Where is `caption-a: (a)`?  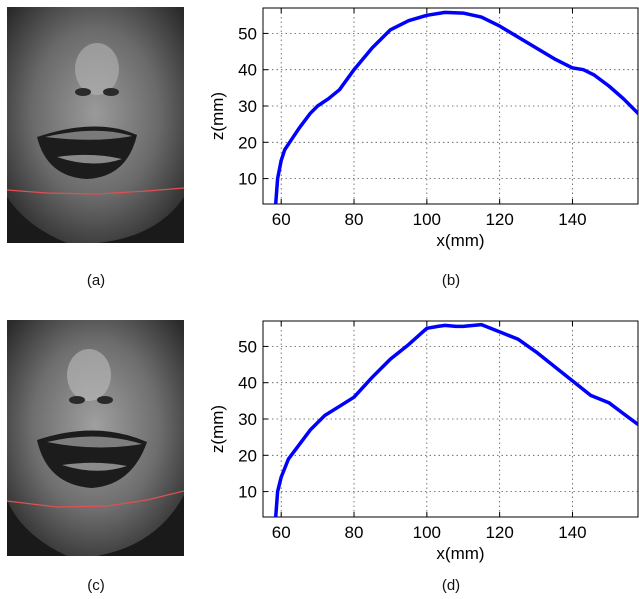
caption-a: (a) is located at coordinates (96, 280).